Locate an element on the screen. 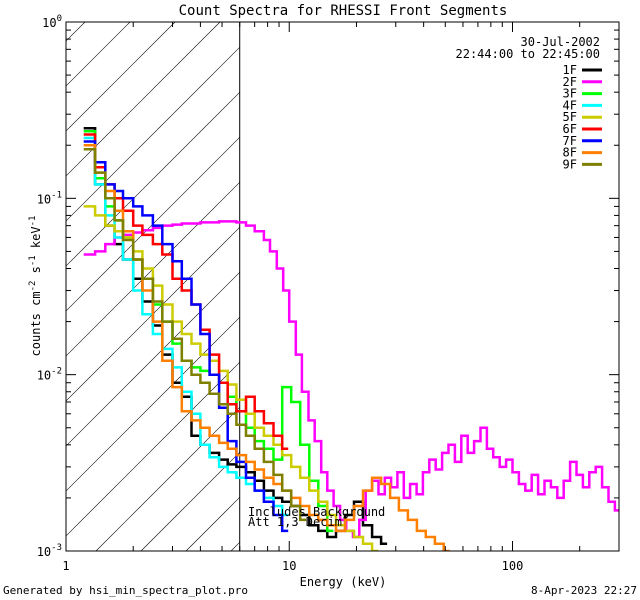  y-tick-label: 10⁰ is located at coordinates (52, 22).